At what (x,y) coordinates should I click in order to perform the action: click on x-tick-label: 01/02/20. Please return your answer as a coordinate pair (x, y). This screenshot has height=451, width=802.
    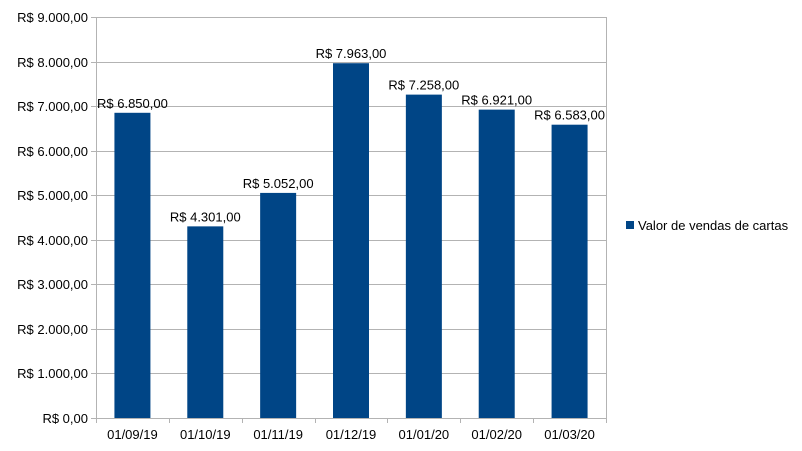
    Looking at the image, I should click on (496, 434).